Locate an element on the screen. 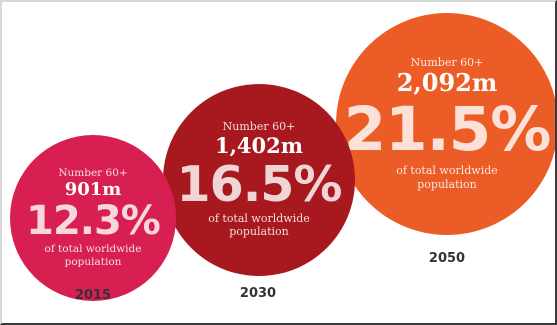 This screenshot has height=325, width=557. year-label-2015: 2015 is located at coordinates (93, 295).